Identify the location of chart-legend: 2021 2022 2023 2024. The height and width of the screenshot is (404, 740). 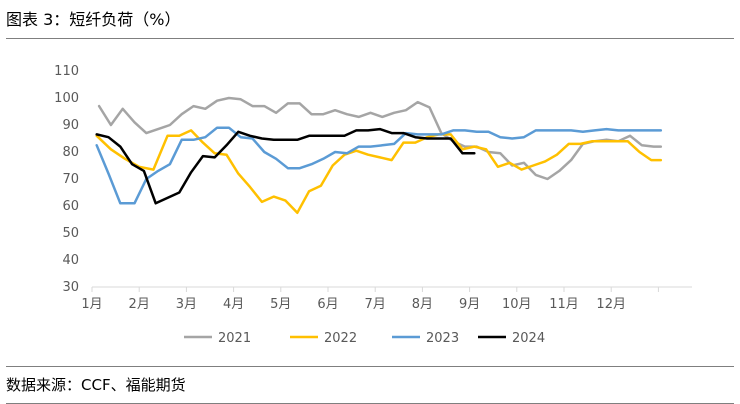
(364, 338).